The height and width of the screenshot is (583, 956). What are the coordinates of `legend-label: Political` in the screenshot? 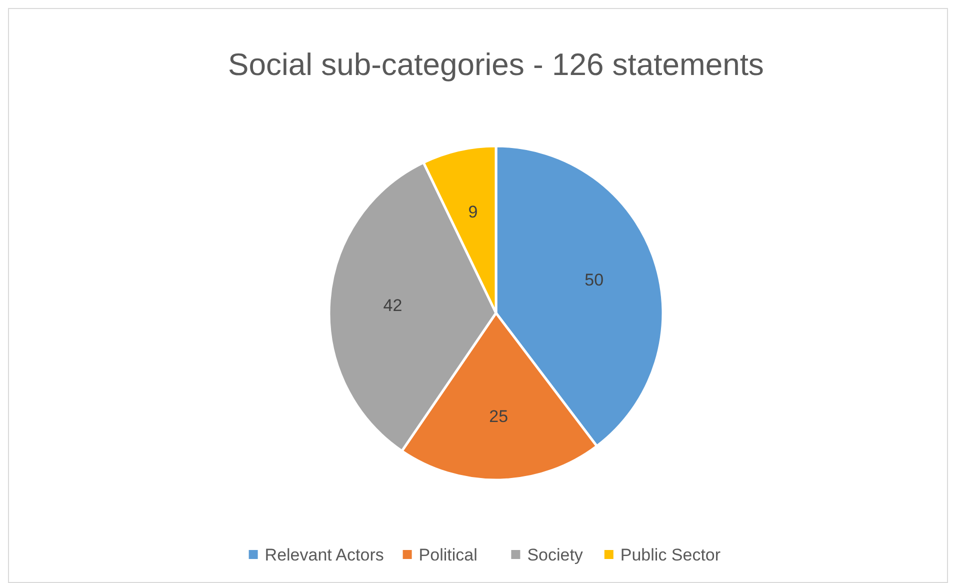 It's located at (448, 555).